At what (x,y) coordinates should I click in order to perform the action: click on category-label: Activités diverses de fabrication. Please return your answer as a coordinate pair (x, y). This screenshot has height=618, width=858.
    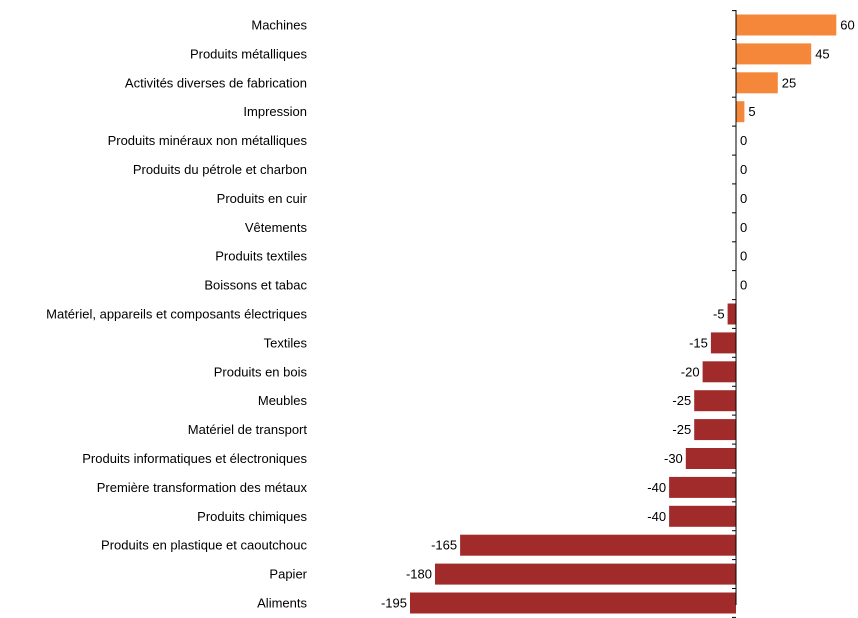
    Looking at the image, I should click on (216, 82).